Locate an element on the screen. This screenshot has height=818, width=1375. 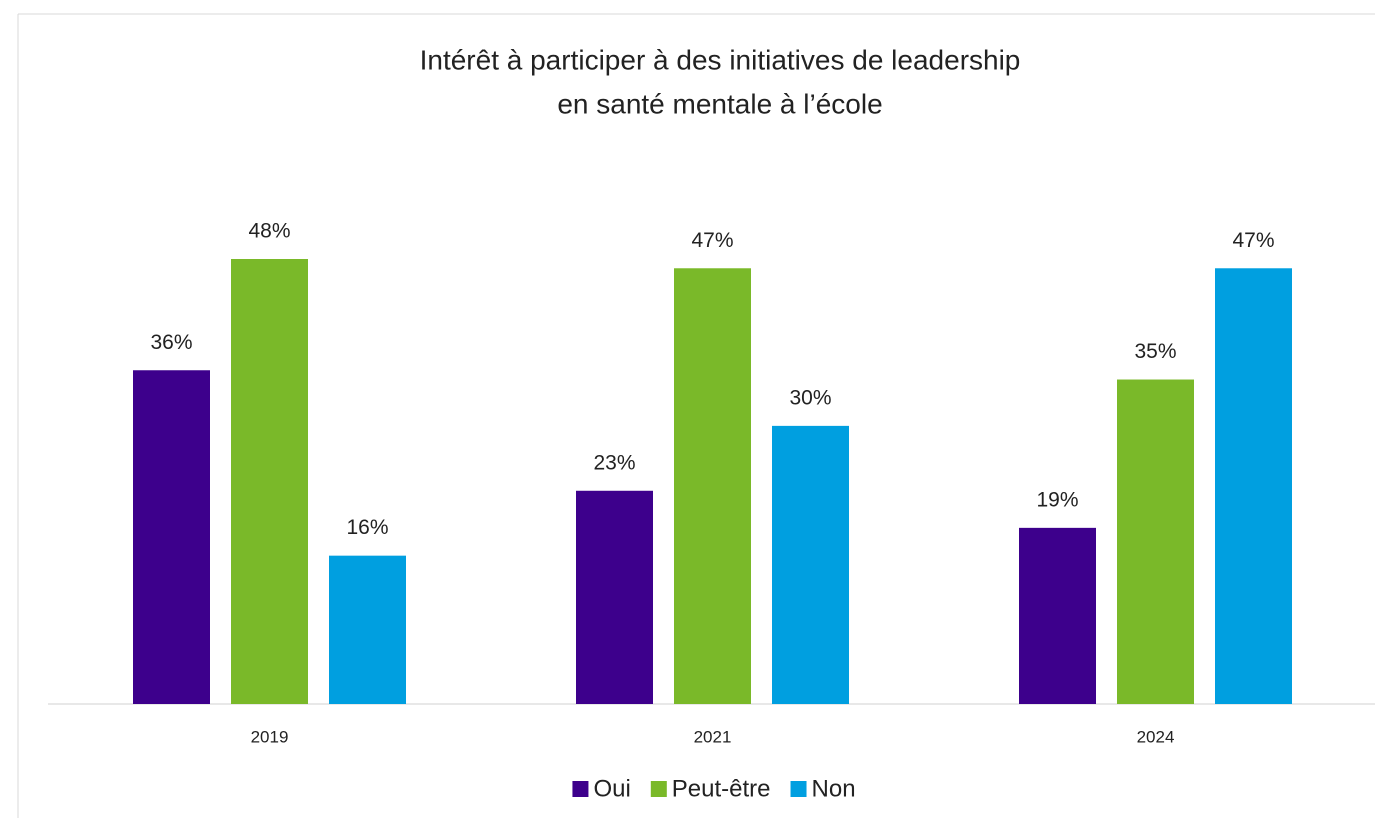
legend-label: Non is located at coordinates (834, 788).